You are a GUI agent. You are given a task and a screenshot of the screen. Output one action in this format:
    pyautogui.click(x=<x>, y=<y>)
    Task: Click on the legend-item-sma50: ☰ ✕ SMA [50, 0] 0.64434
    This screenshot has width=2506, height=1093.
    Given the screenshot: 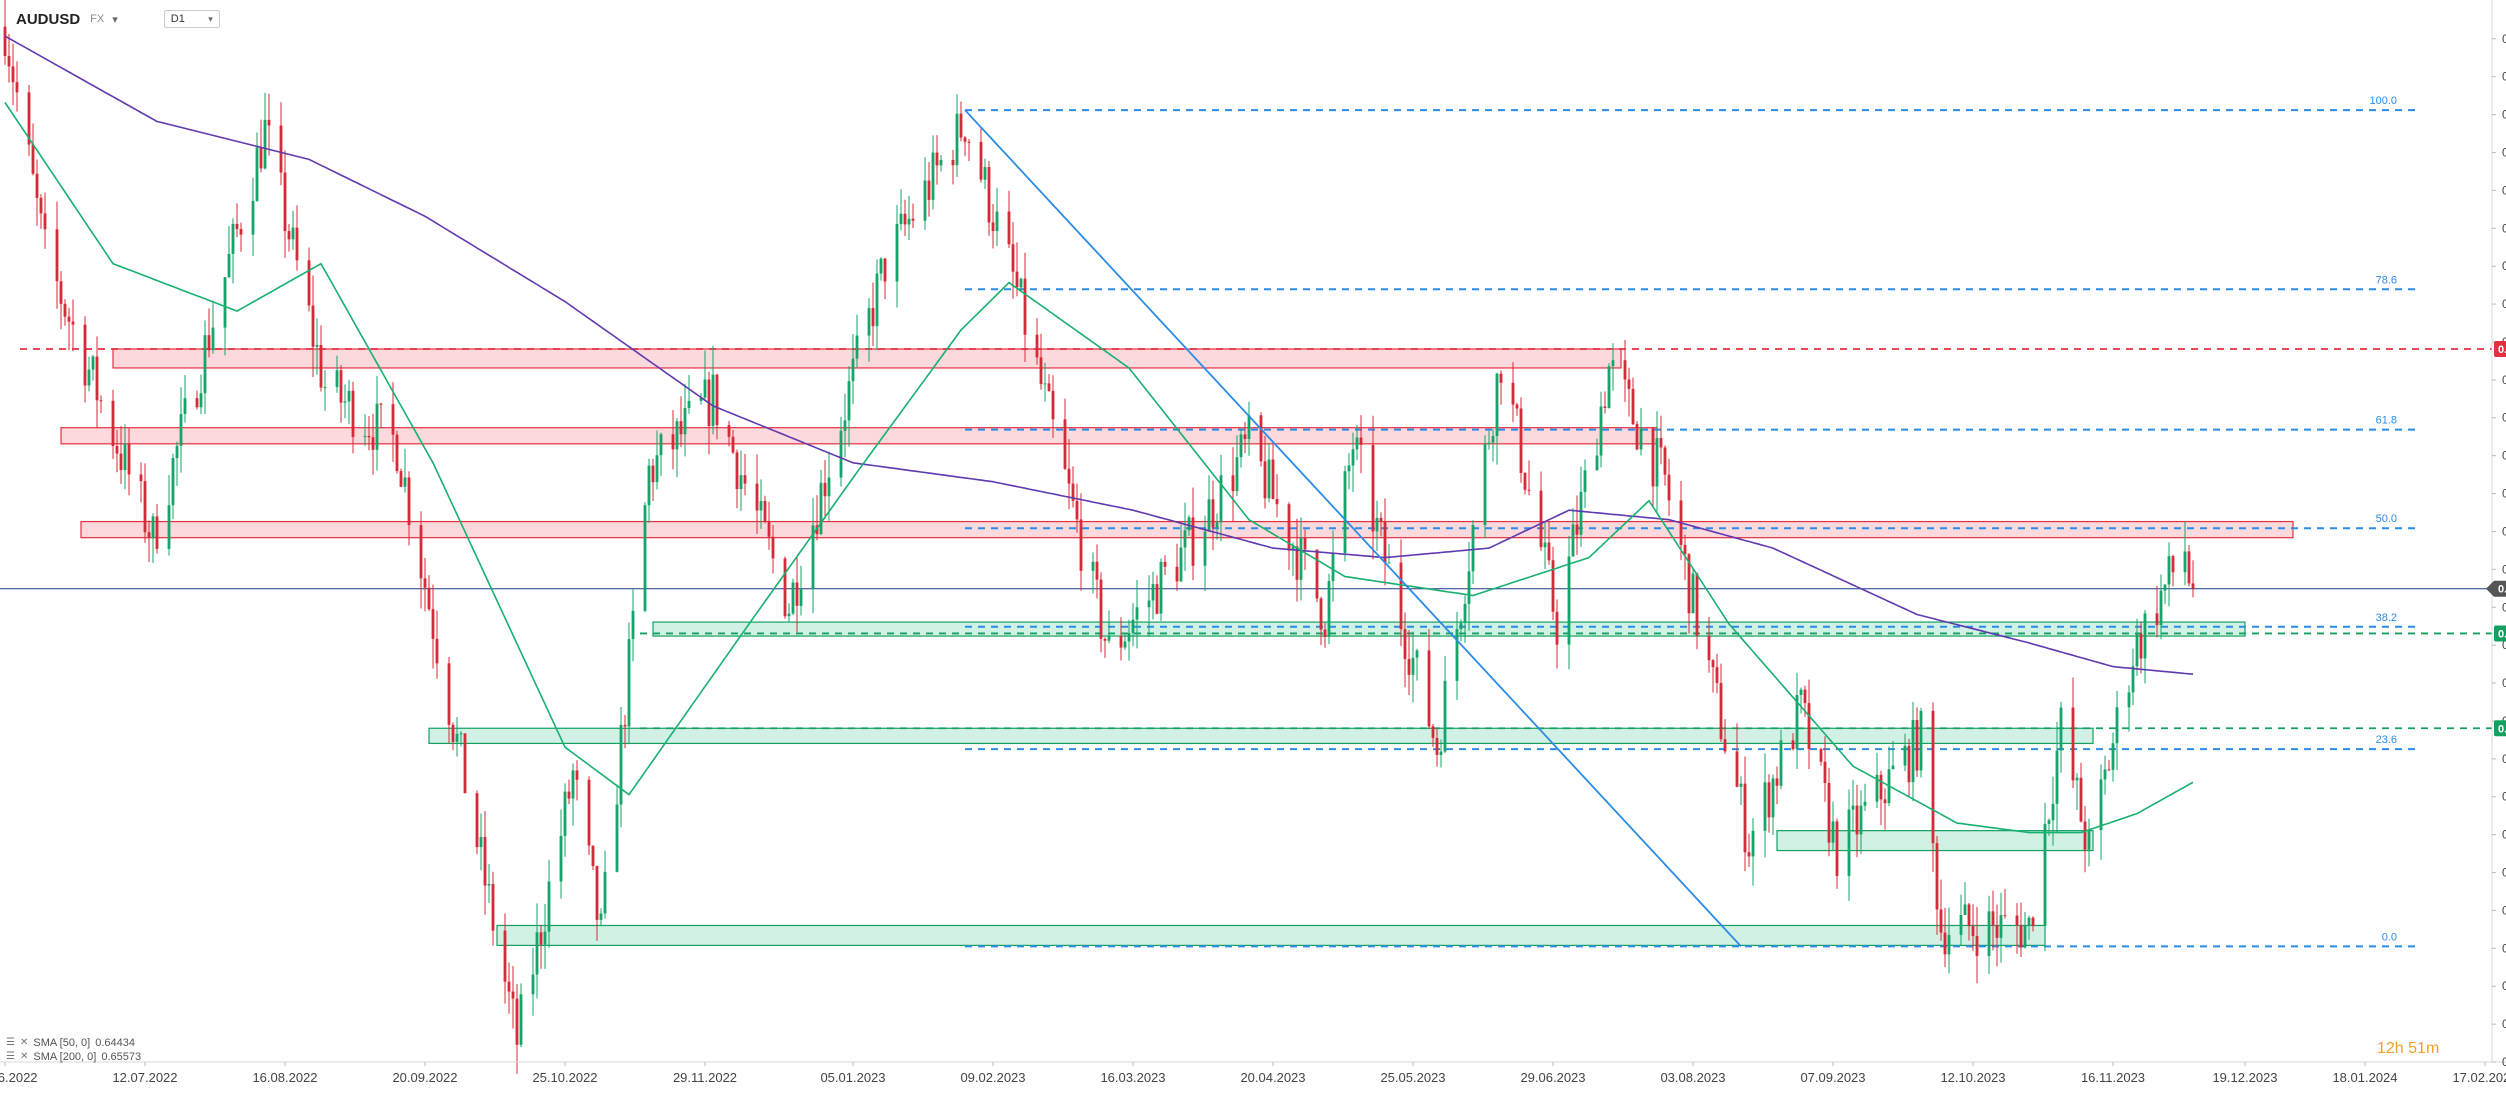 What is the action you would take?
    pyautogui.click(x=73, y=1043)
    